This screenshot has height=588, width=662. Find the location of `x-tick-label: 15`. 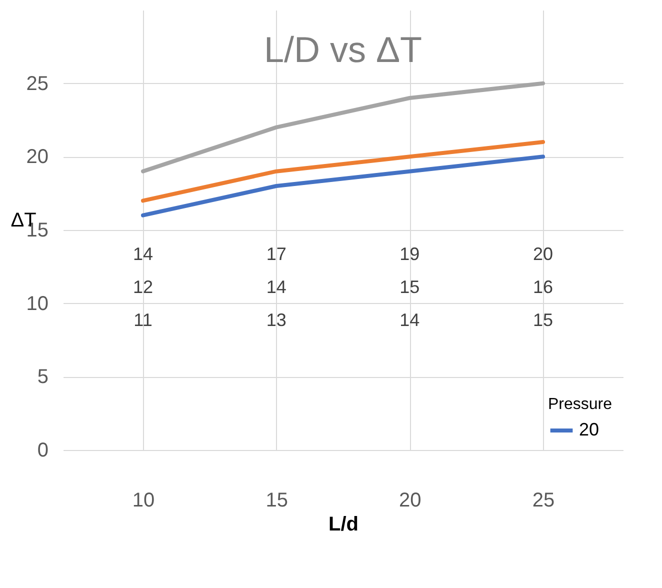

x-tick-label: 15 is located at coordinates (277, 501).